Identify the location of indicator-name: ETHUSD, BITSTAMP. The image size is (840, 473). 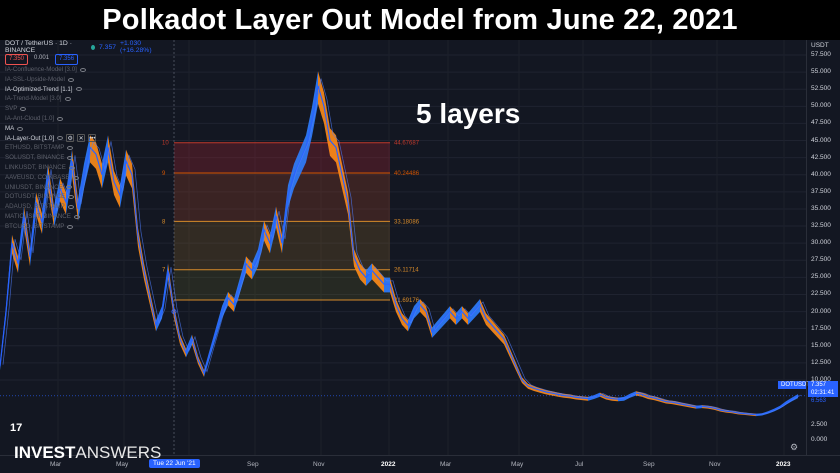
(35, 148).